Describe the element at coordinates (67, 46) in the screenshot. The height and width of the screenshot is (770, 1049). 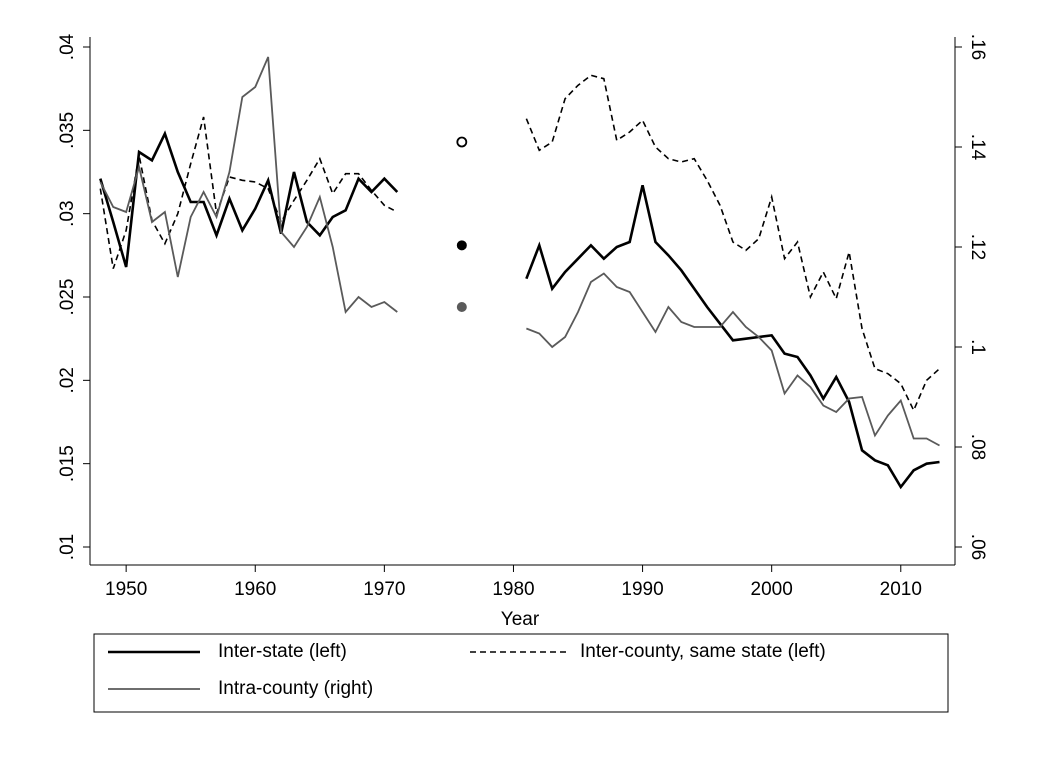
I see `y-tick-label: .04` at that location.